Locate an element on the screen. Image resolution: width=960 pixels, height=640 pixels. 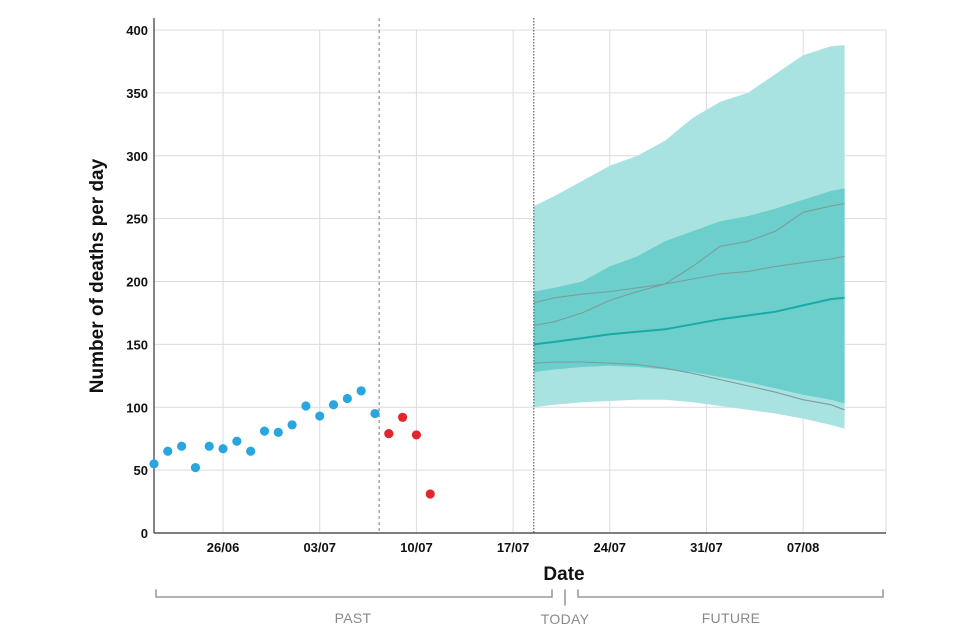
x-tick-labels: 26/06 03/07 10/07 17/07 24/07 31/07 07/08 is located at coordinates (513, 547).